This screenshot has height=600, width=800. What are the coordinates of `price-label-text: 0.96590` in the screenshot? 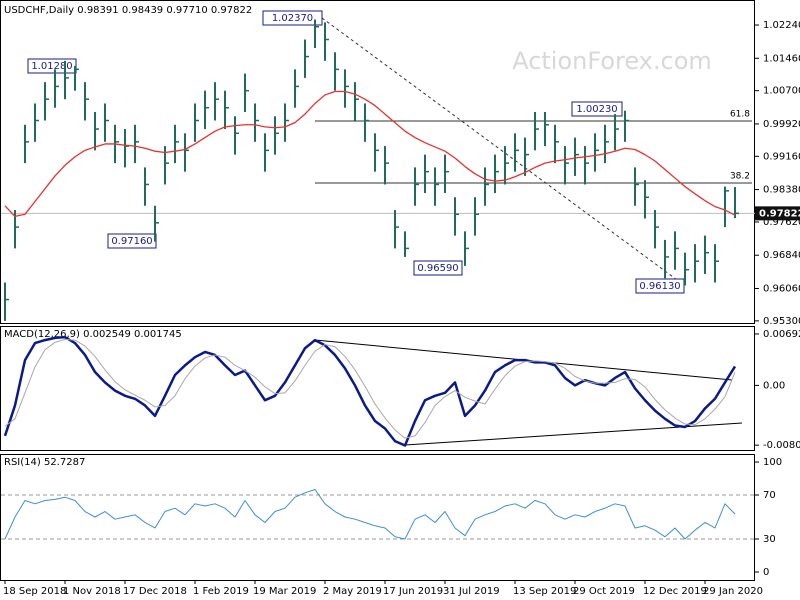 It's located at (437, 268).